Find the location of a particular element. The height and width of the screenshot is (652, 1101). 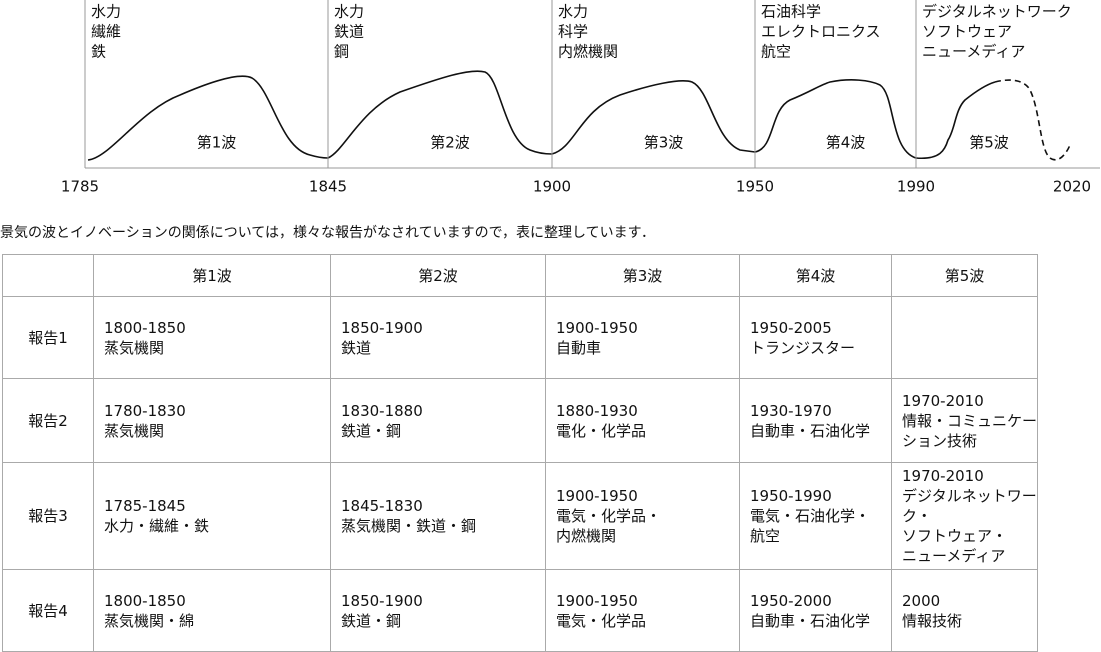

wave-curves is located at coordinates (579, 115).